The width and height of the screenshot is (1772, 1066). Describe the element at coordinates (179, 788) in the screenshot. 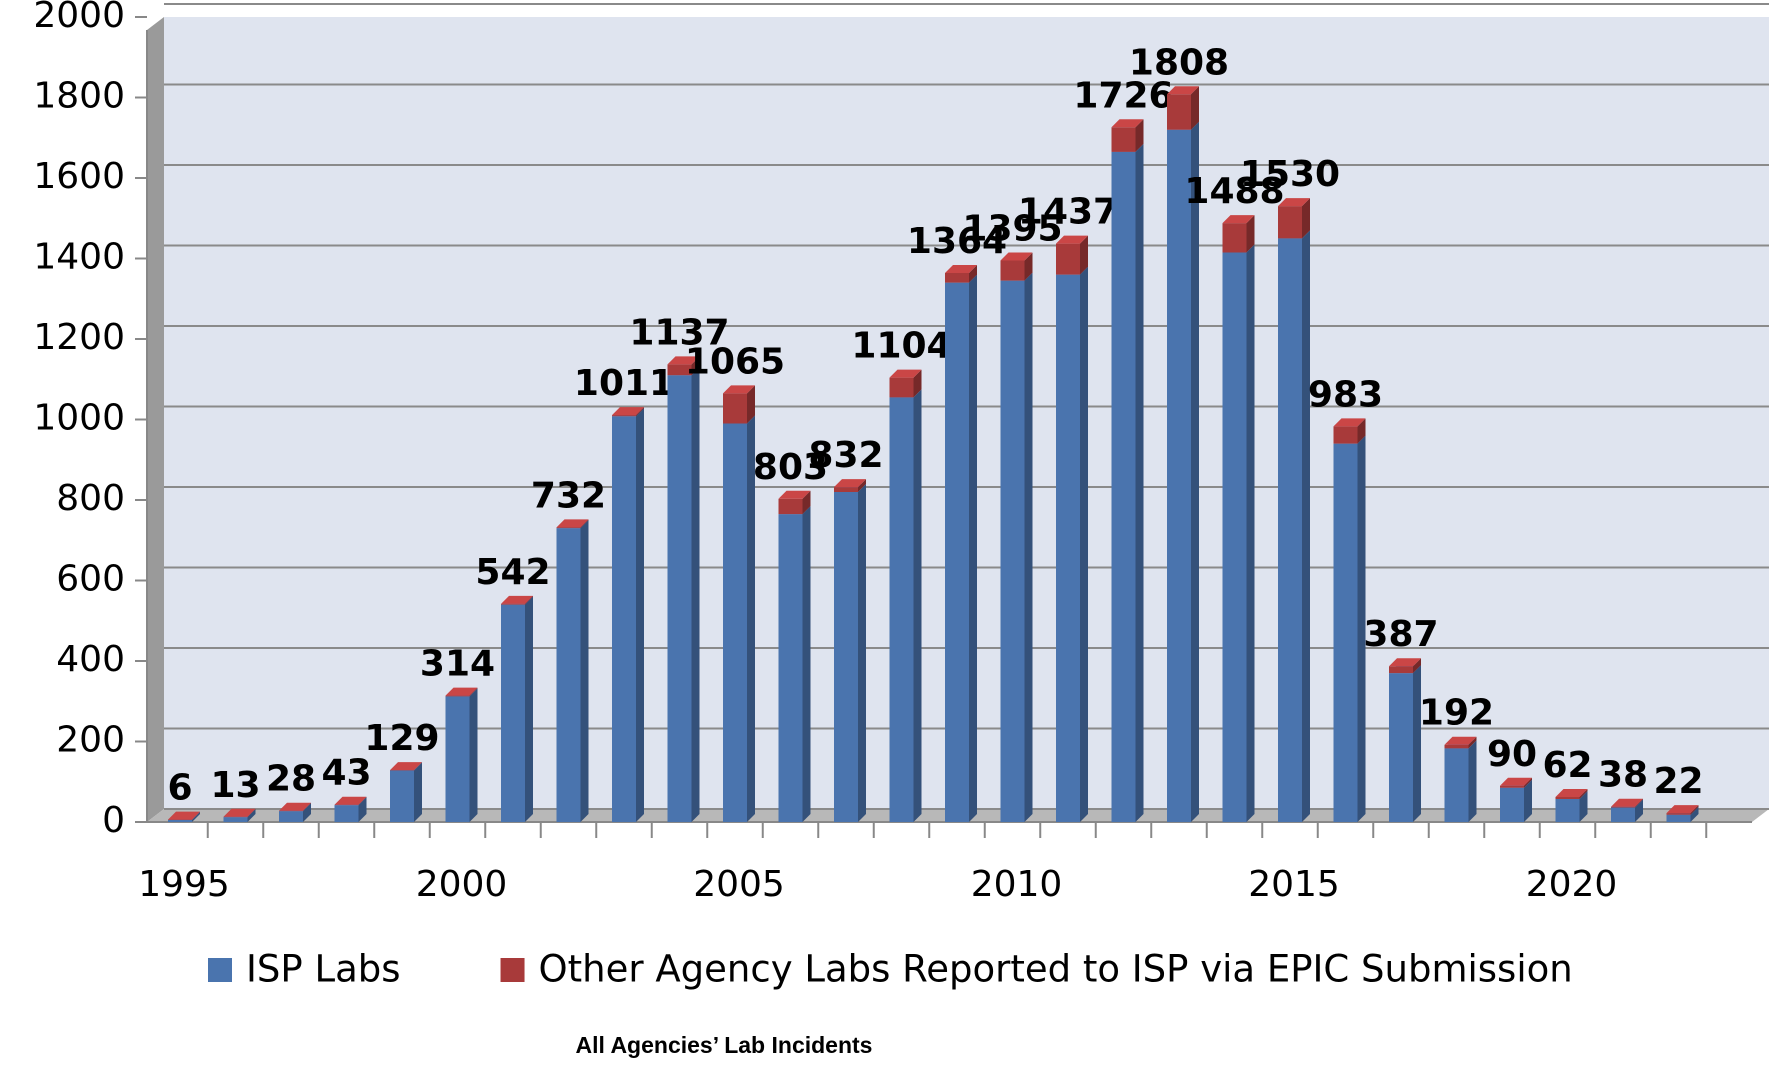

I see `data-label: 6` at that location.